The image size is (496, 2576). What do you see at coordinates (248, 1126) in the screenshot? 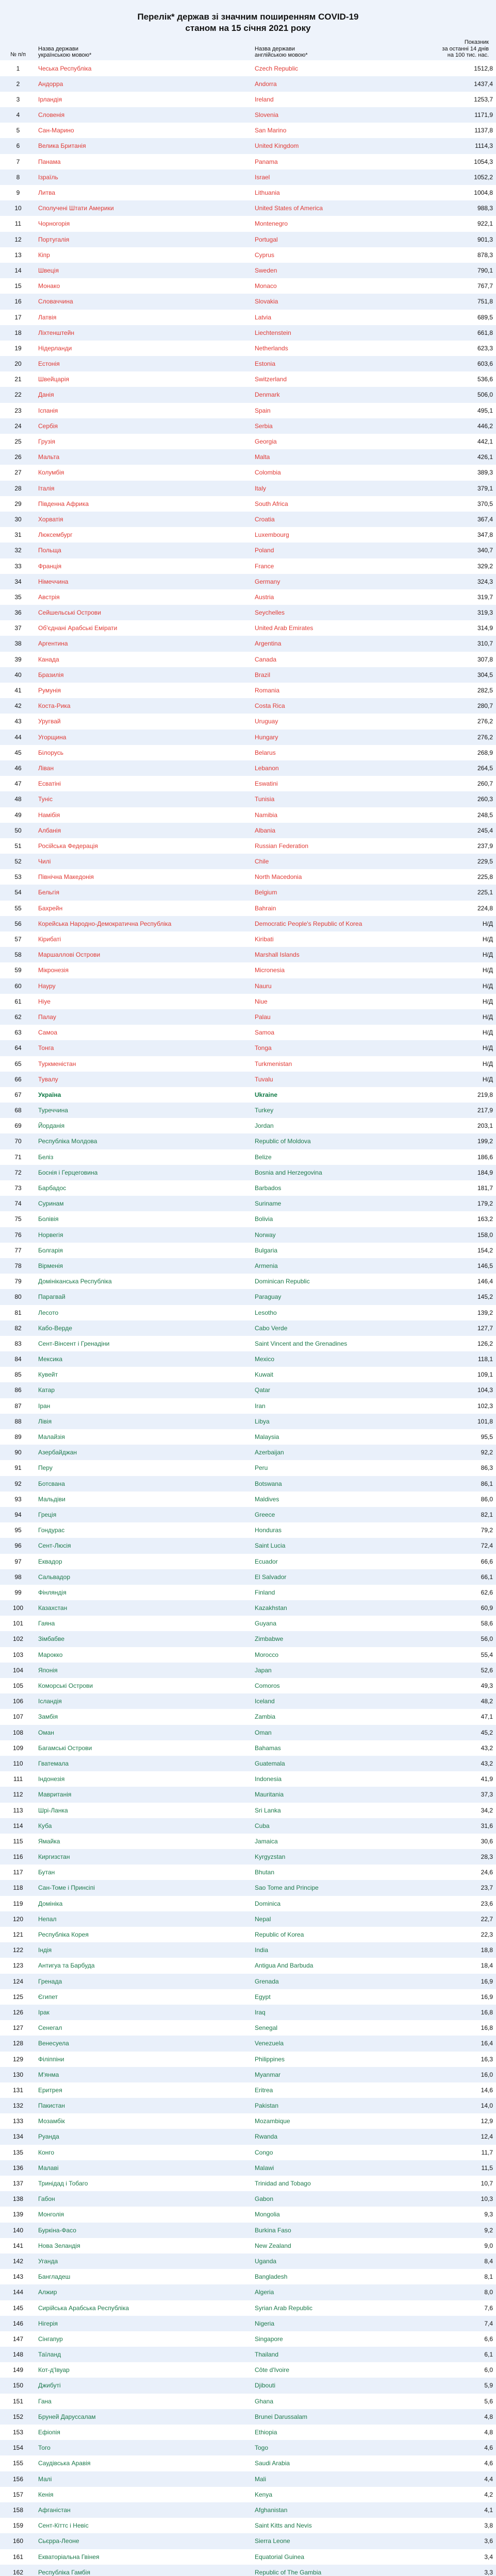
I see `table-row: 69 Йорданія Jordan 203,1` at bounding box center [248, 1126].